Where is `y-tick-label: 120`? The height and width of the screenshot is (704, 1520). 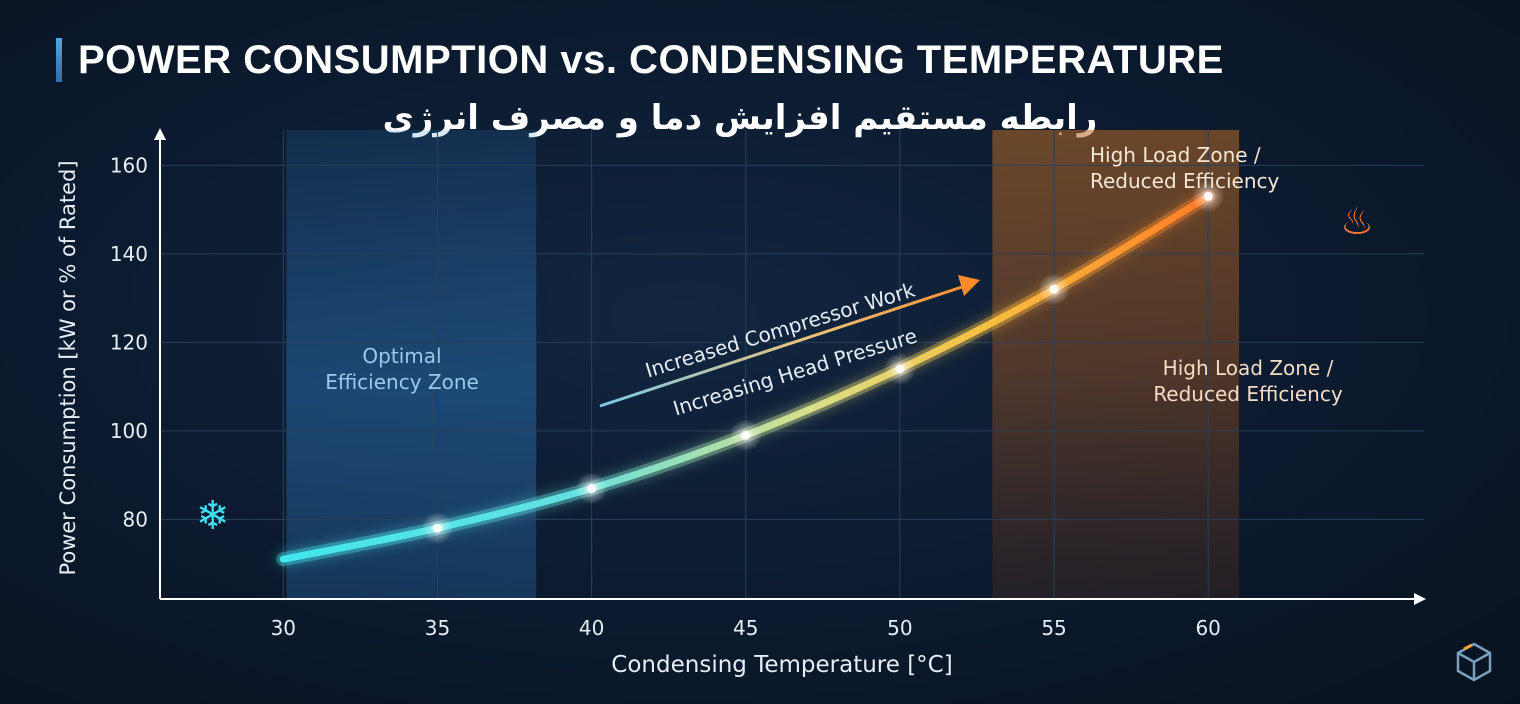
y-tick-label: 120 is located at coordinates (129, 342).